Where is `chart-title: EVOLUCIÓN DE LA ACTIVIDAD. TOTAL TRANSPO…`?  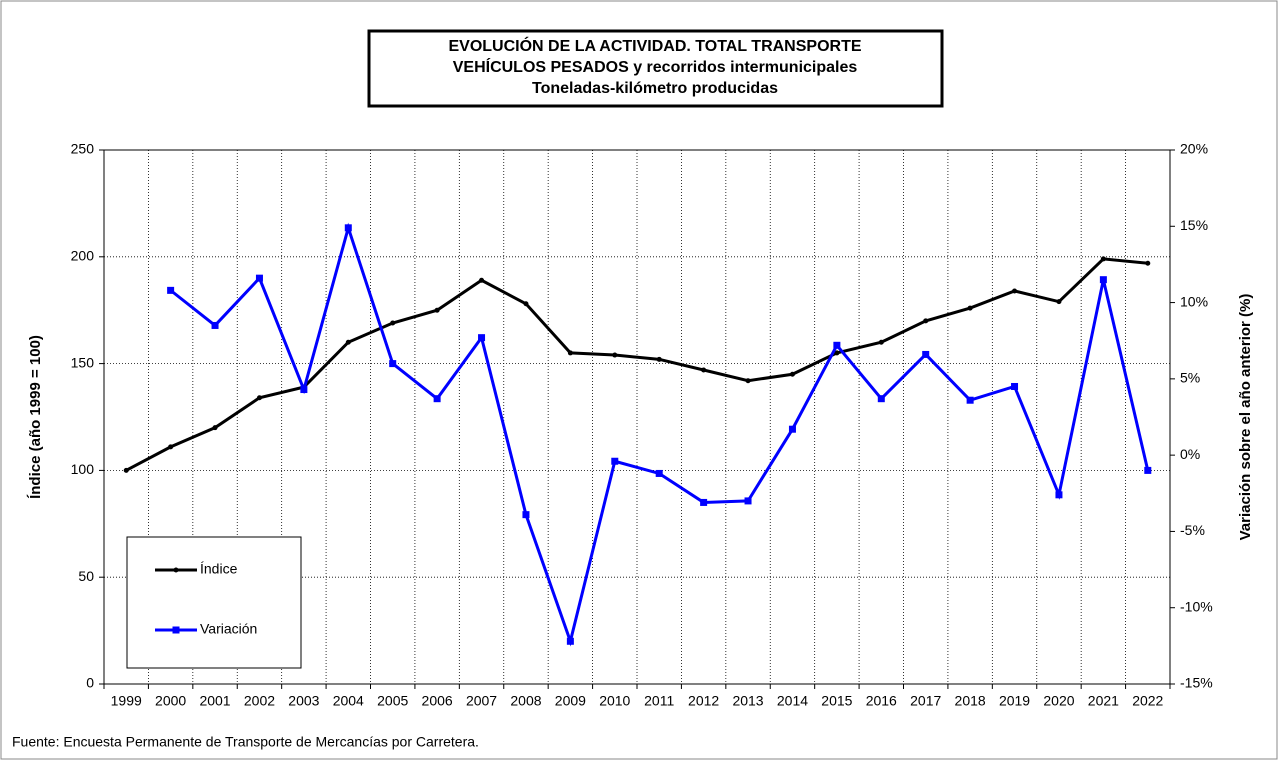
chart-title: EVOLUCIÓN DE LA ACTIVIDAD. TOTAL TRANSPO… is located at coordinates (654, 45).